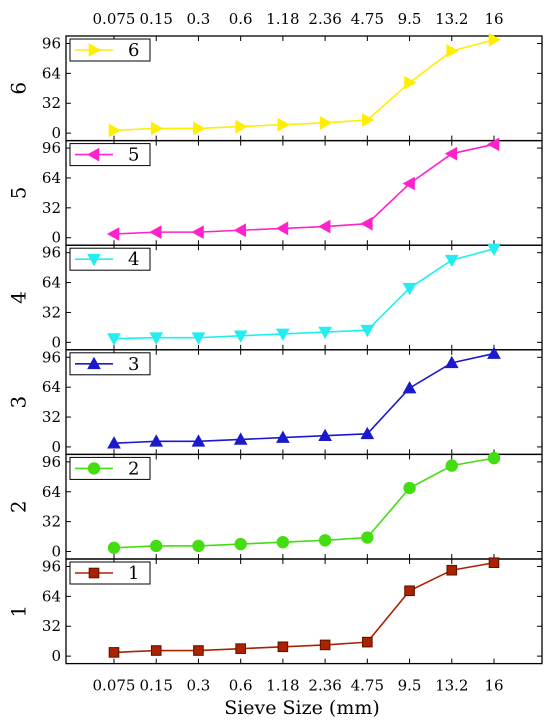 The height and width of the screenshot is (726, 550). Describe the element at coordinates (133, 155) in the screenshot. I see `legend-label: 5` at that location.